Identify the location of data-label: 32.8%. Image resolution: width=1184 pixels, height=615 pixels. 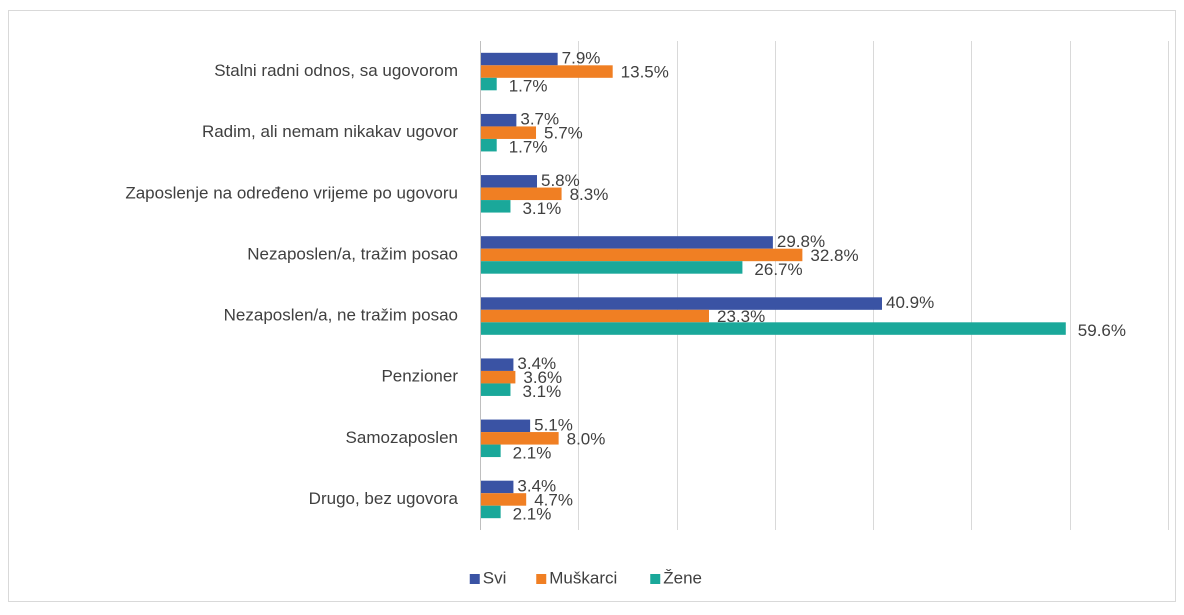
(834, 255).